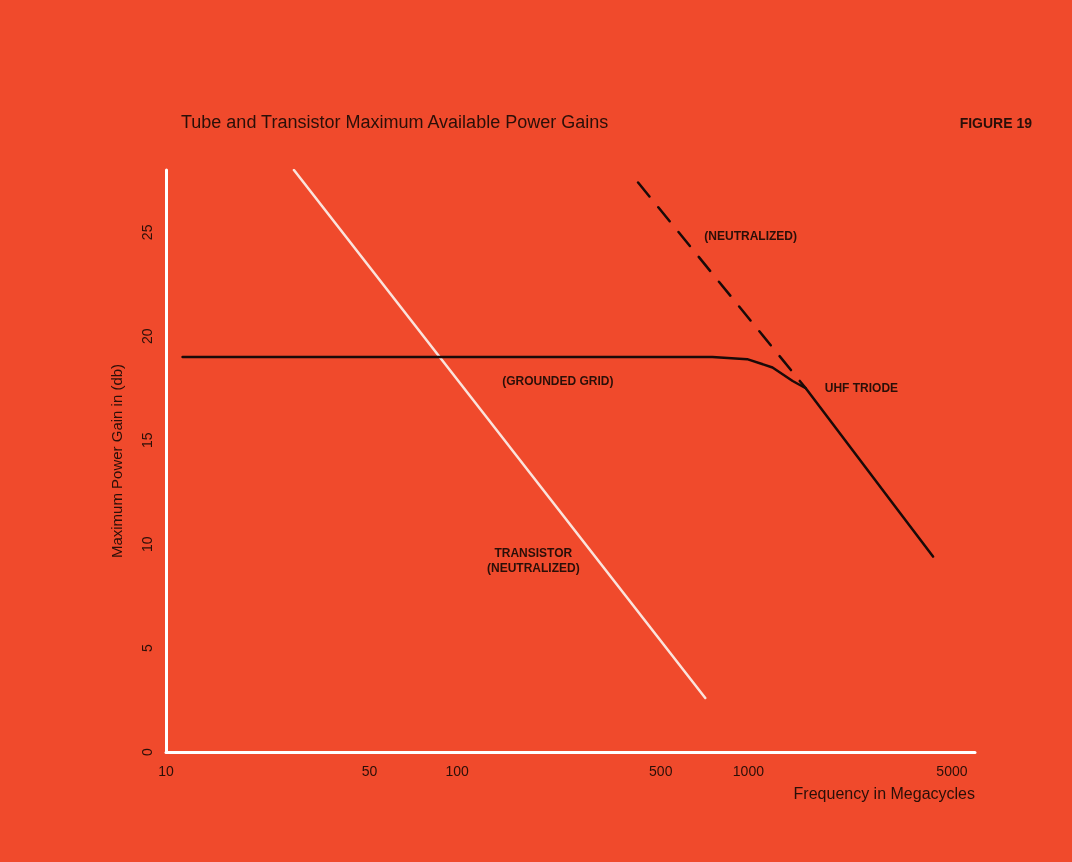 The image size is (1072, 862). I want to click on caption: FIGURE 19, so click(996, 123).